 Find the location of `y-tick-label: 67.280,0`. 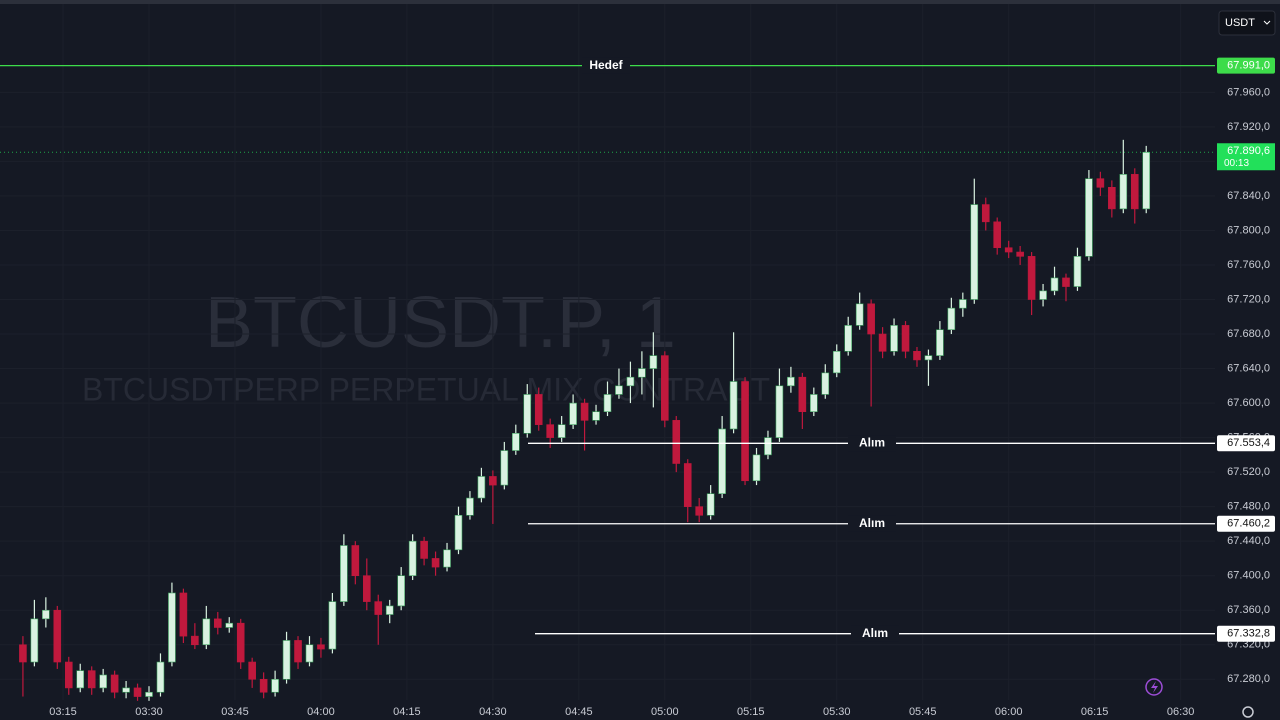

y-tick-label: 67.280,0 is located at coordinates (1248, 679).